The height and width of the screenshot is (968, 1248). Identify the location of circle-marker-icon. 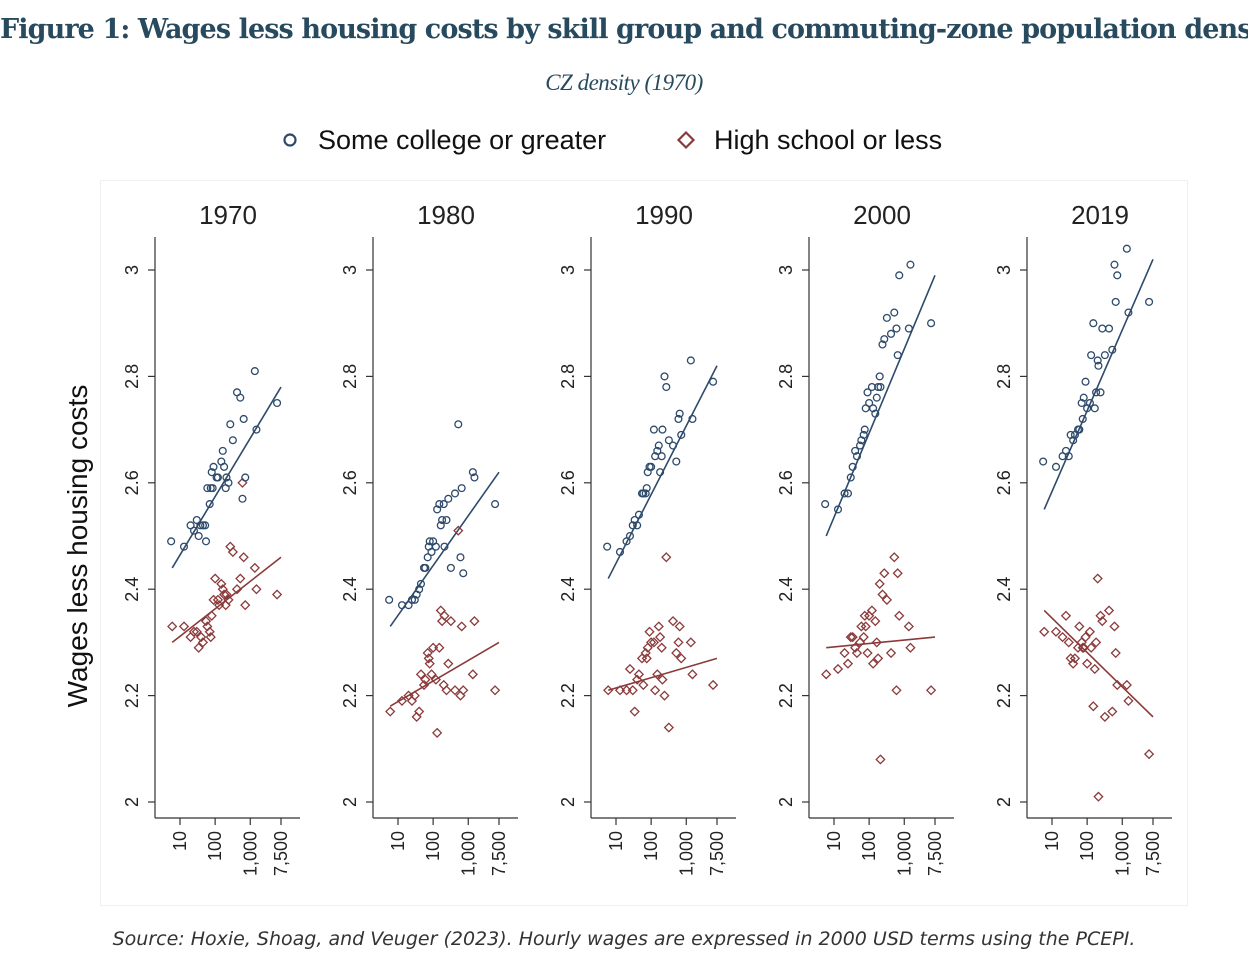
(290, 140).